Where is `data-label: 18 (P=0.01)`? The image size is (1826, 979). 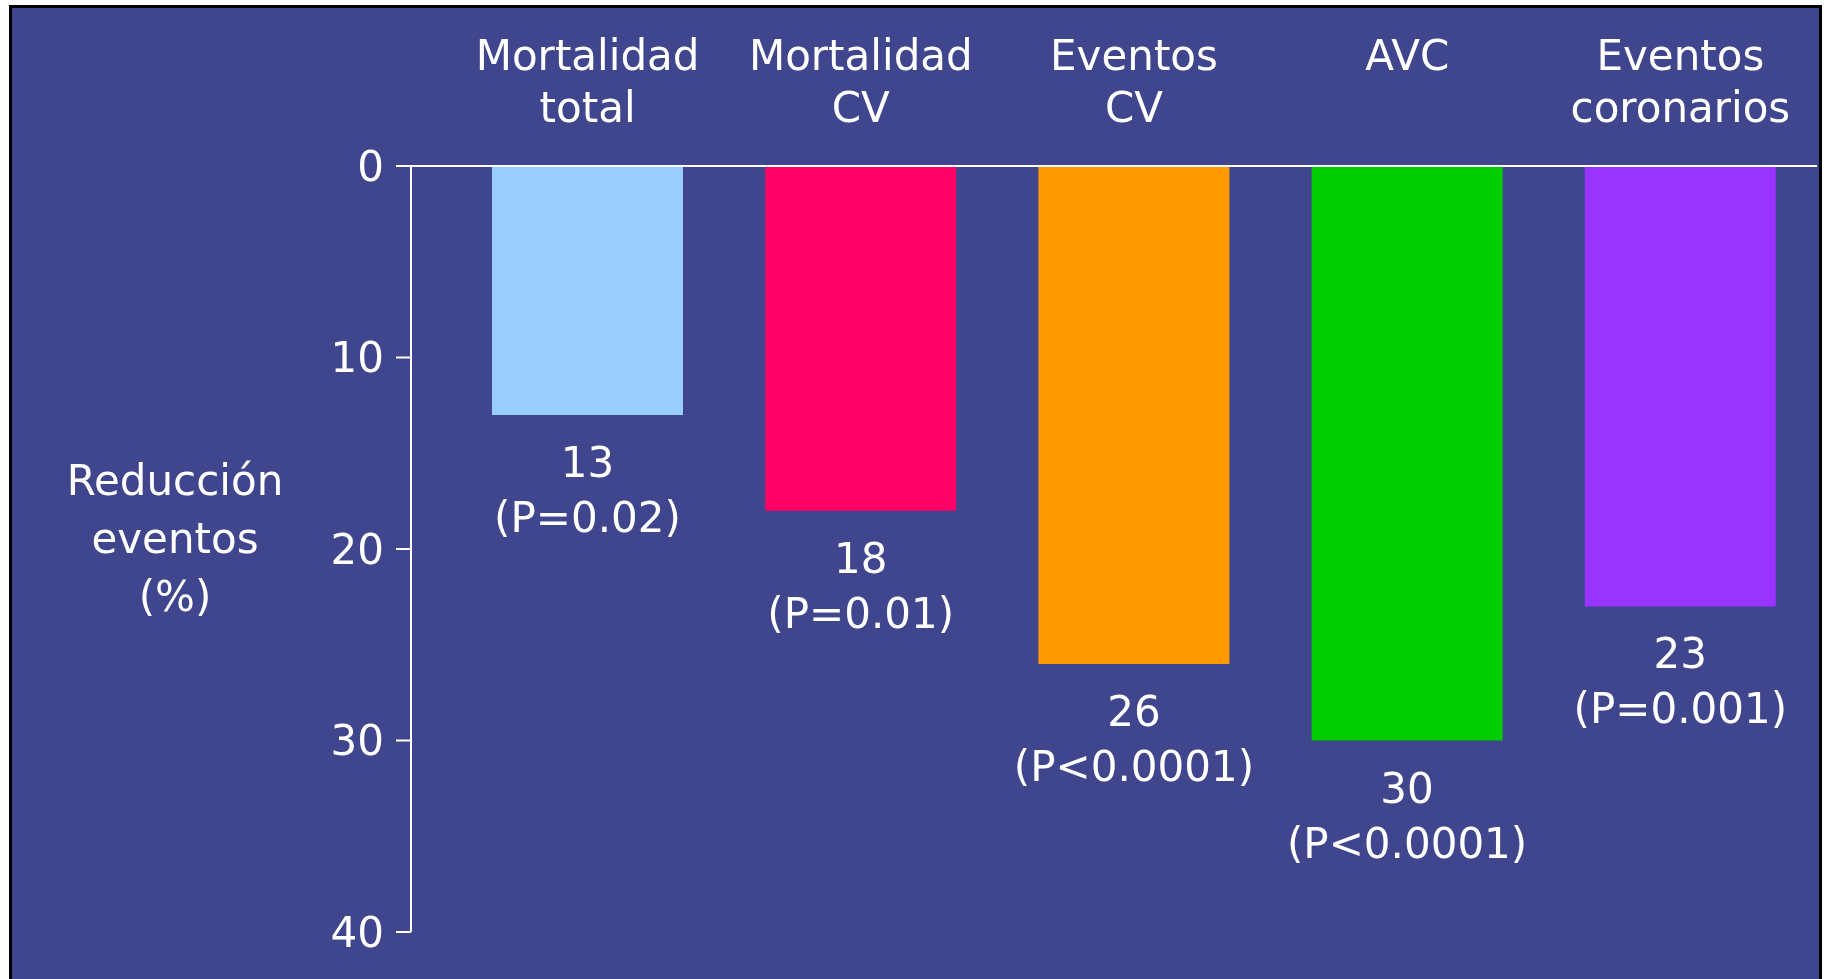 data-label: 18 (P=0.01) is located at coordinates (861, 585).